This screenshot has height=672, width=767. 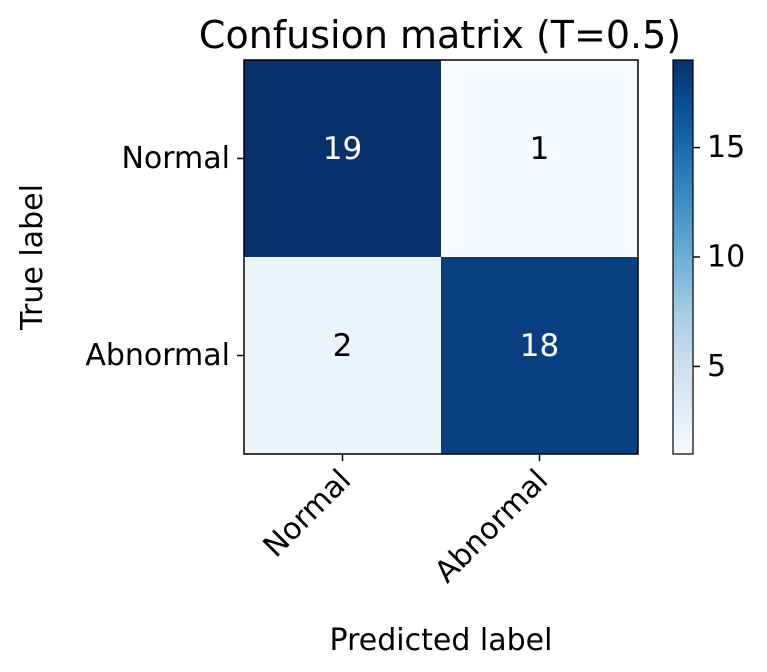 What do you see at coordinates (164, 257) in the screenshot?
I see `y-axis-ticks: Normal Abnormal` at bounding box center [164, 257].